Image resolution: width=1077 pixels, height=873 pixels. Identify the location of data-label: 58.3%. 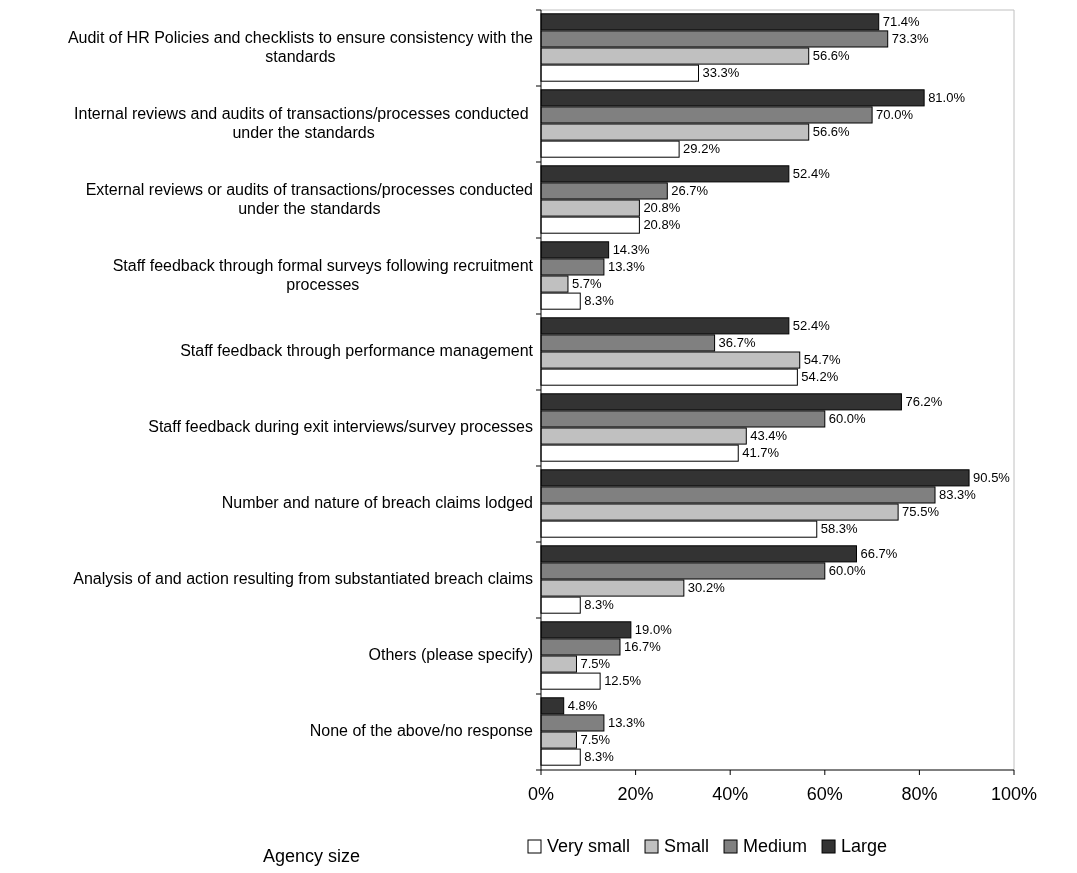
(839, 529).